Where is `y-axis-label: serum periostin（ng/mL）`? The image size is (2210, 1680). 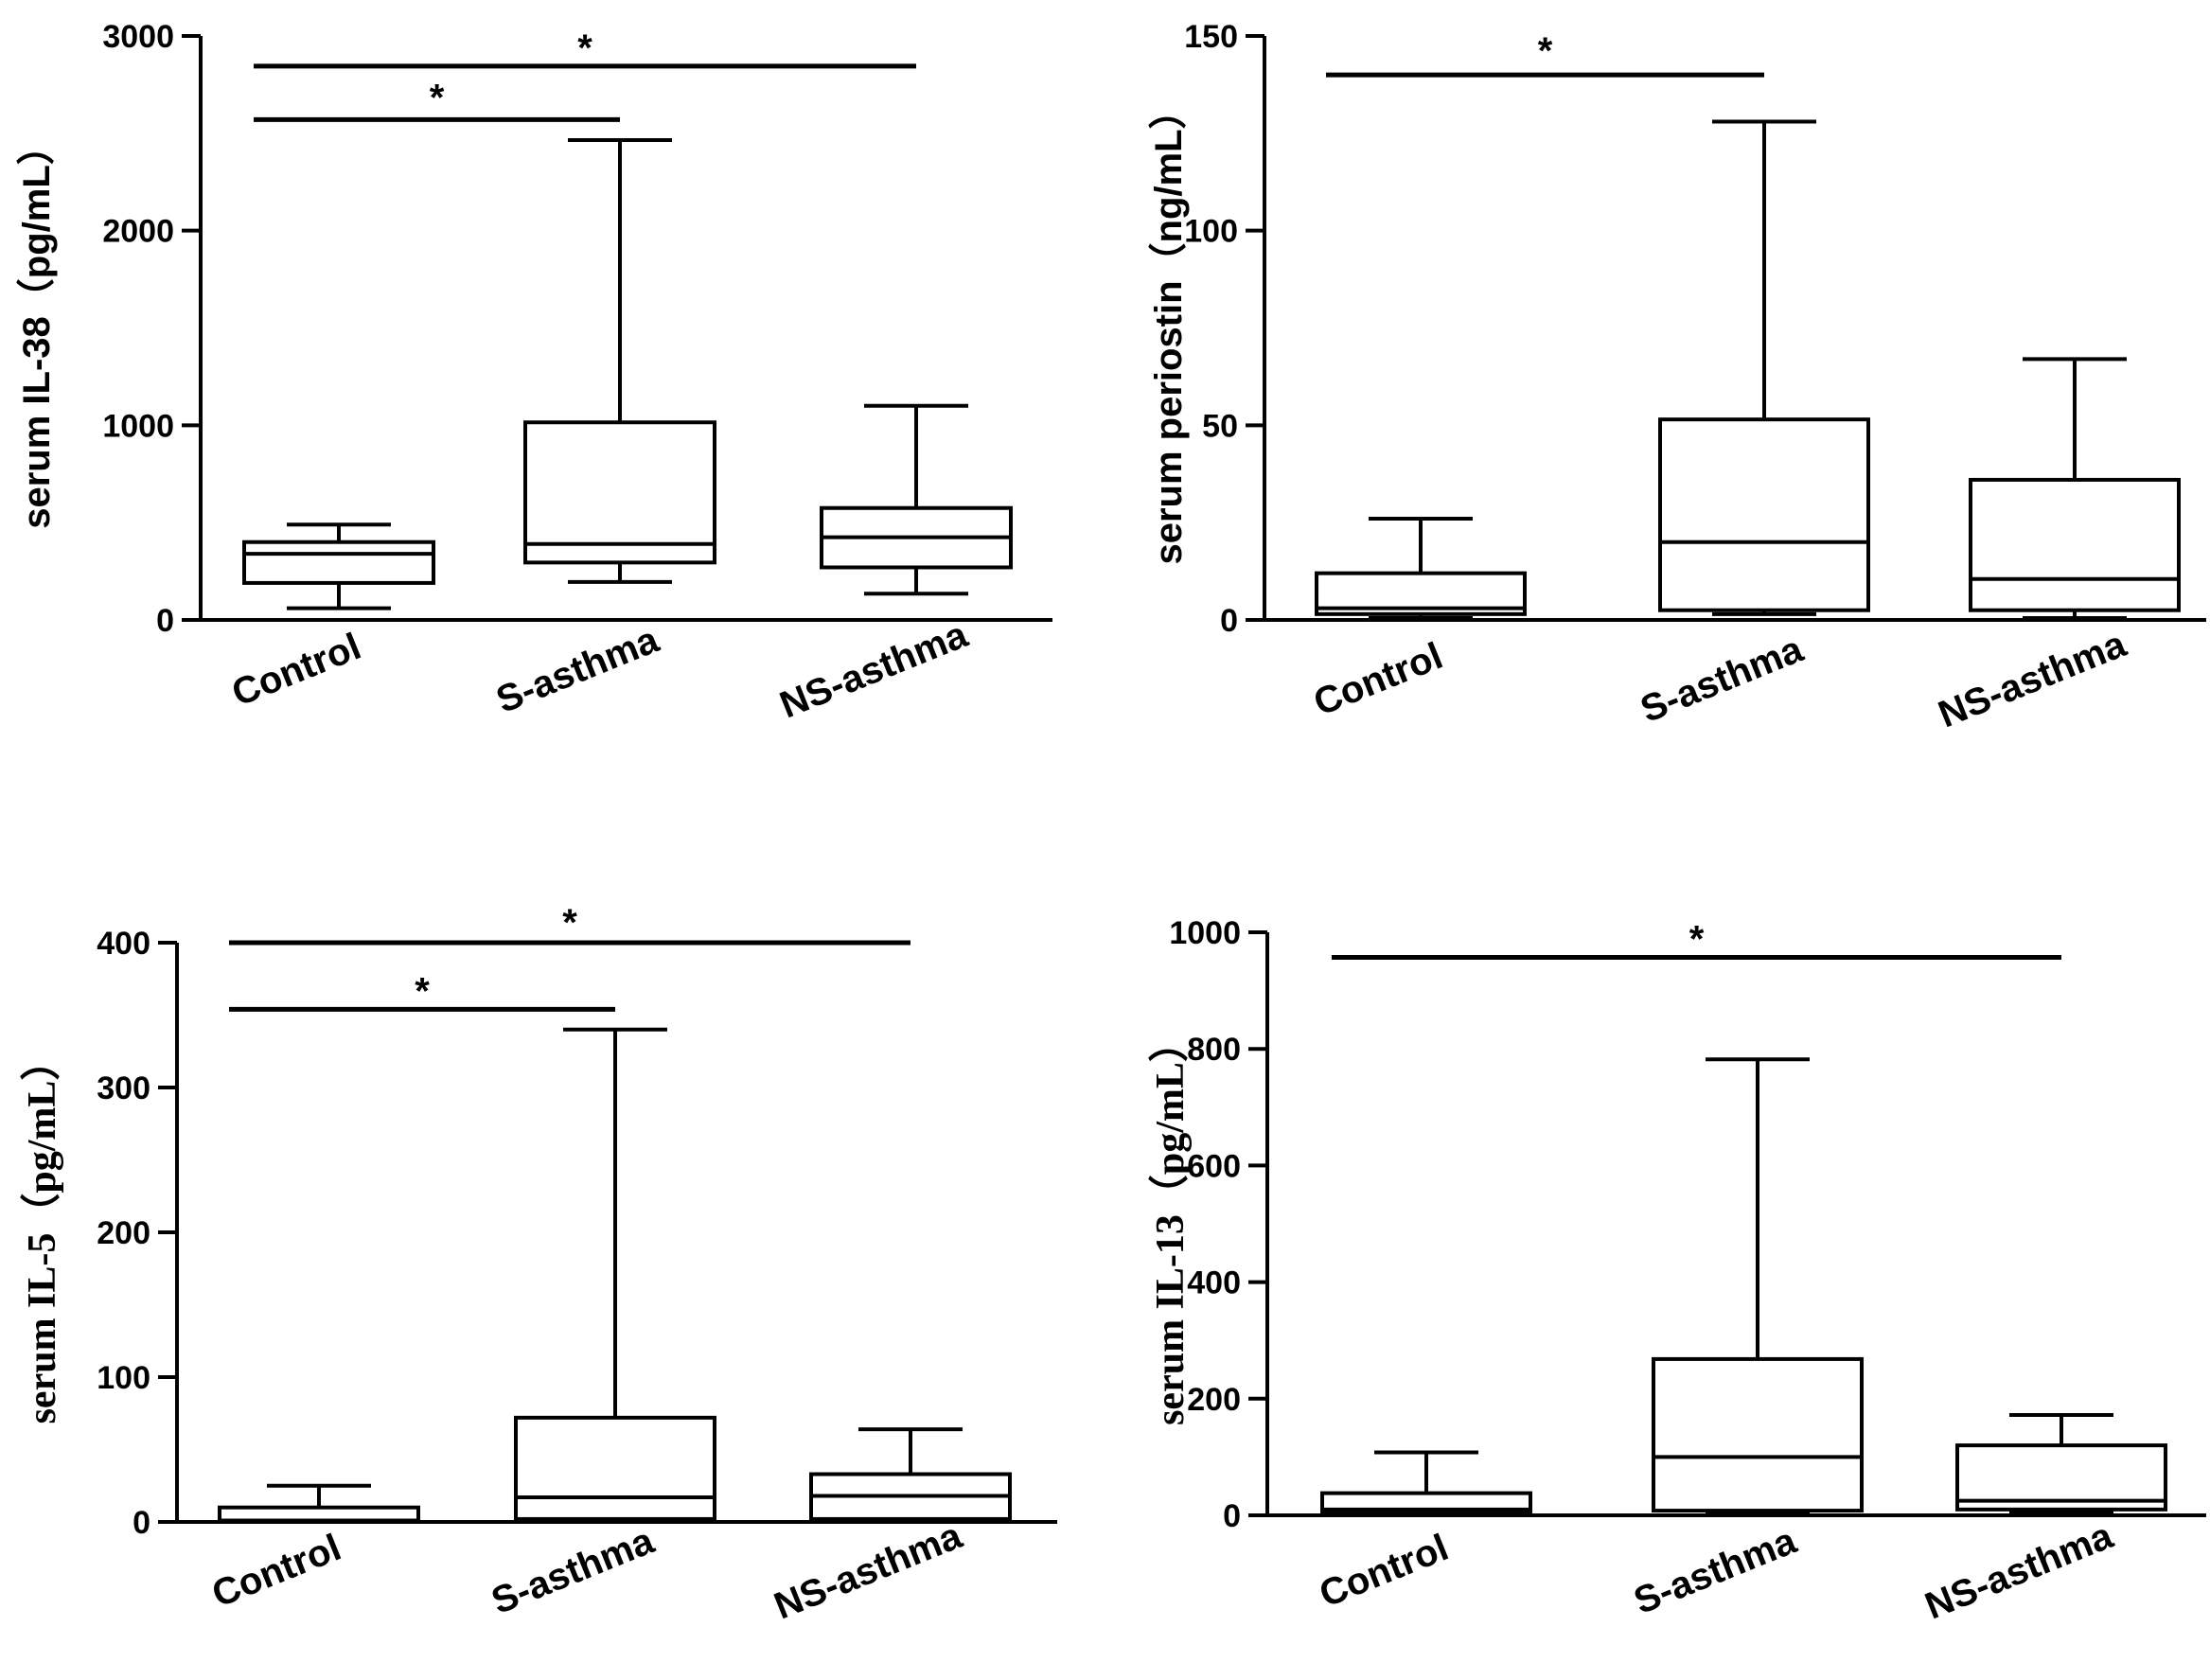
y-axis-label: serum periostin（ng/mL） is located at coordinates (1169, 327).